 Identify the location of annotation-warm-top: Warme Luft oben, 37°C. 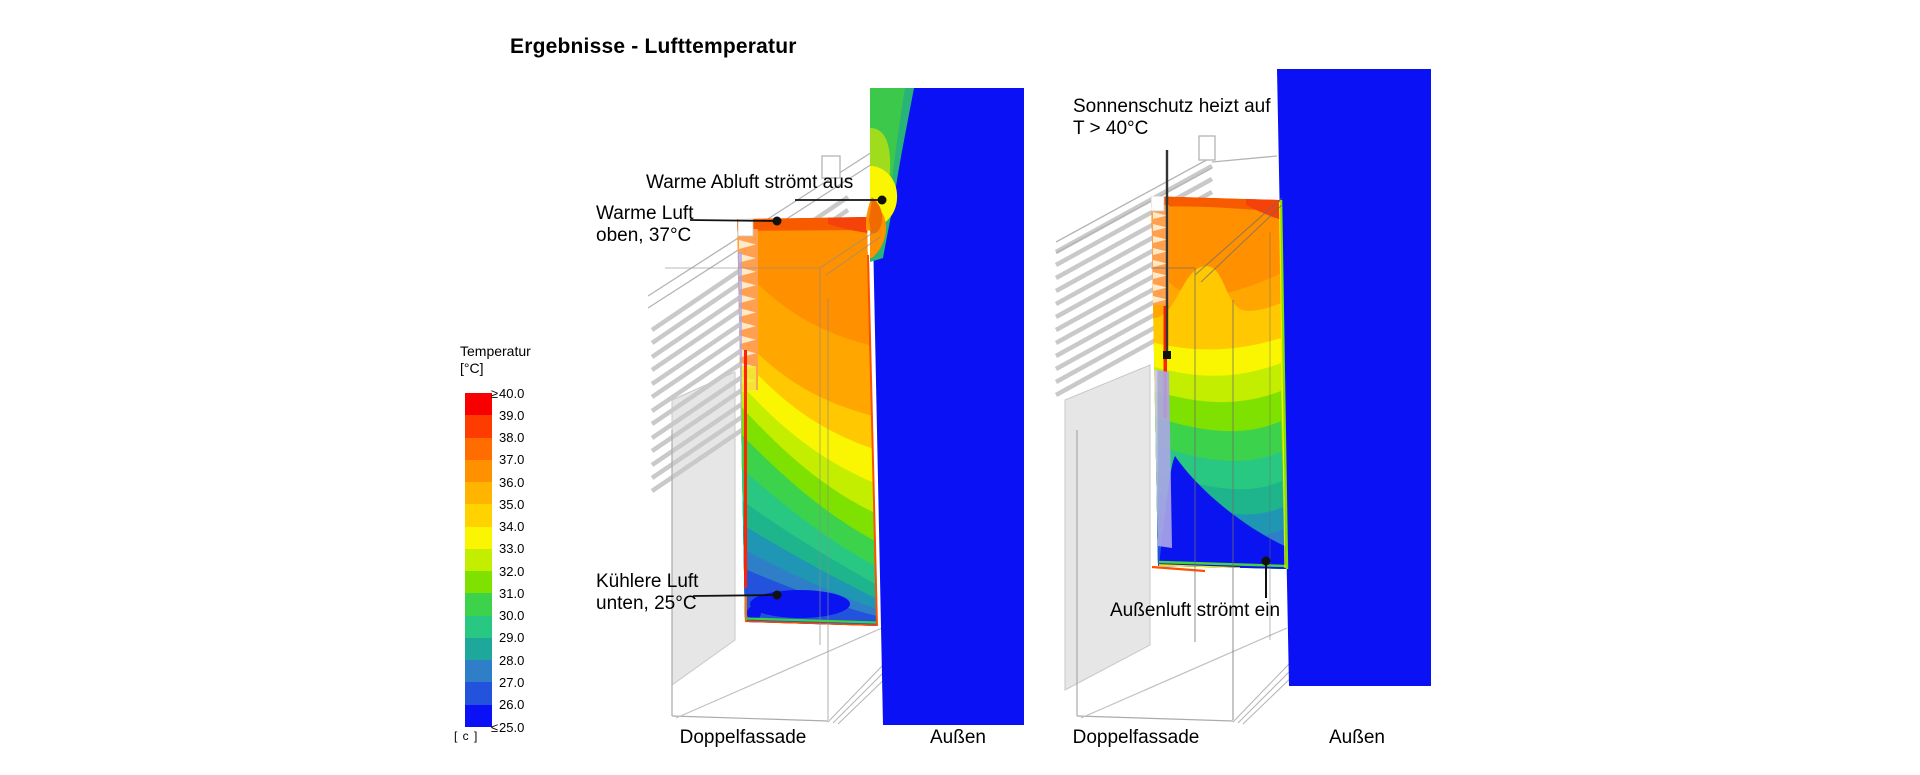
(645, 224).